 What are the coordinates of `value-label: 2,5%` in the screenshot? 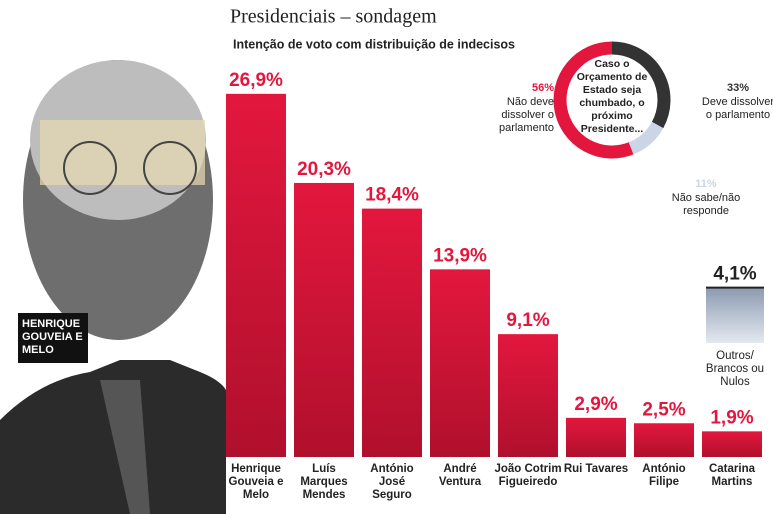 It's located at (663, 409).